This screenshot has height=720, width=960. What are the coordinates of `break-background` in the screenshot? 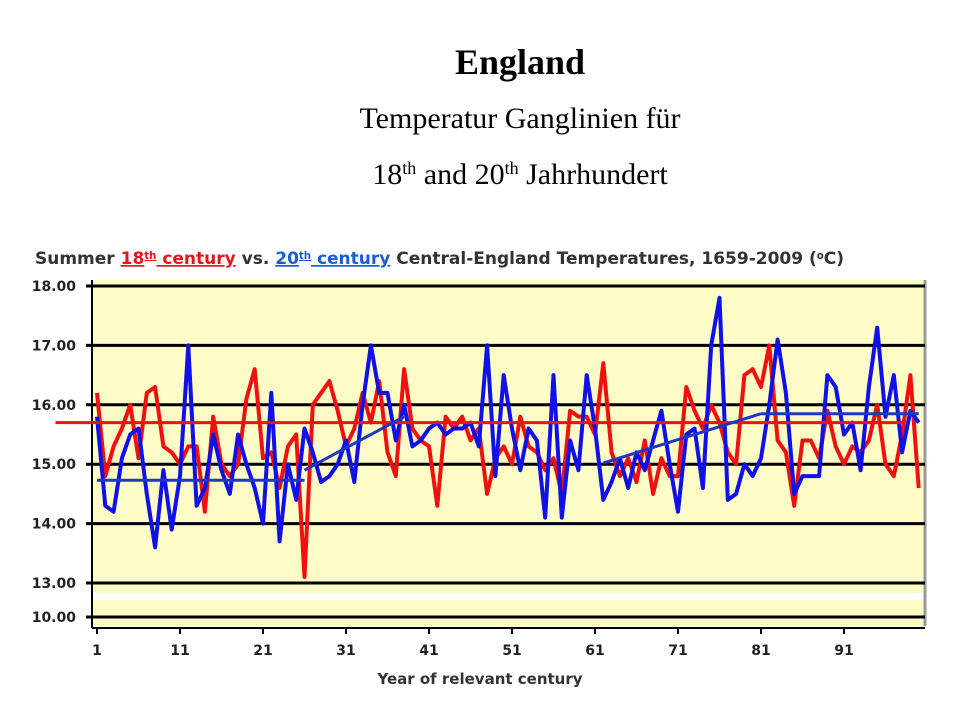 It's located at (508, 613).